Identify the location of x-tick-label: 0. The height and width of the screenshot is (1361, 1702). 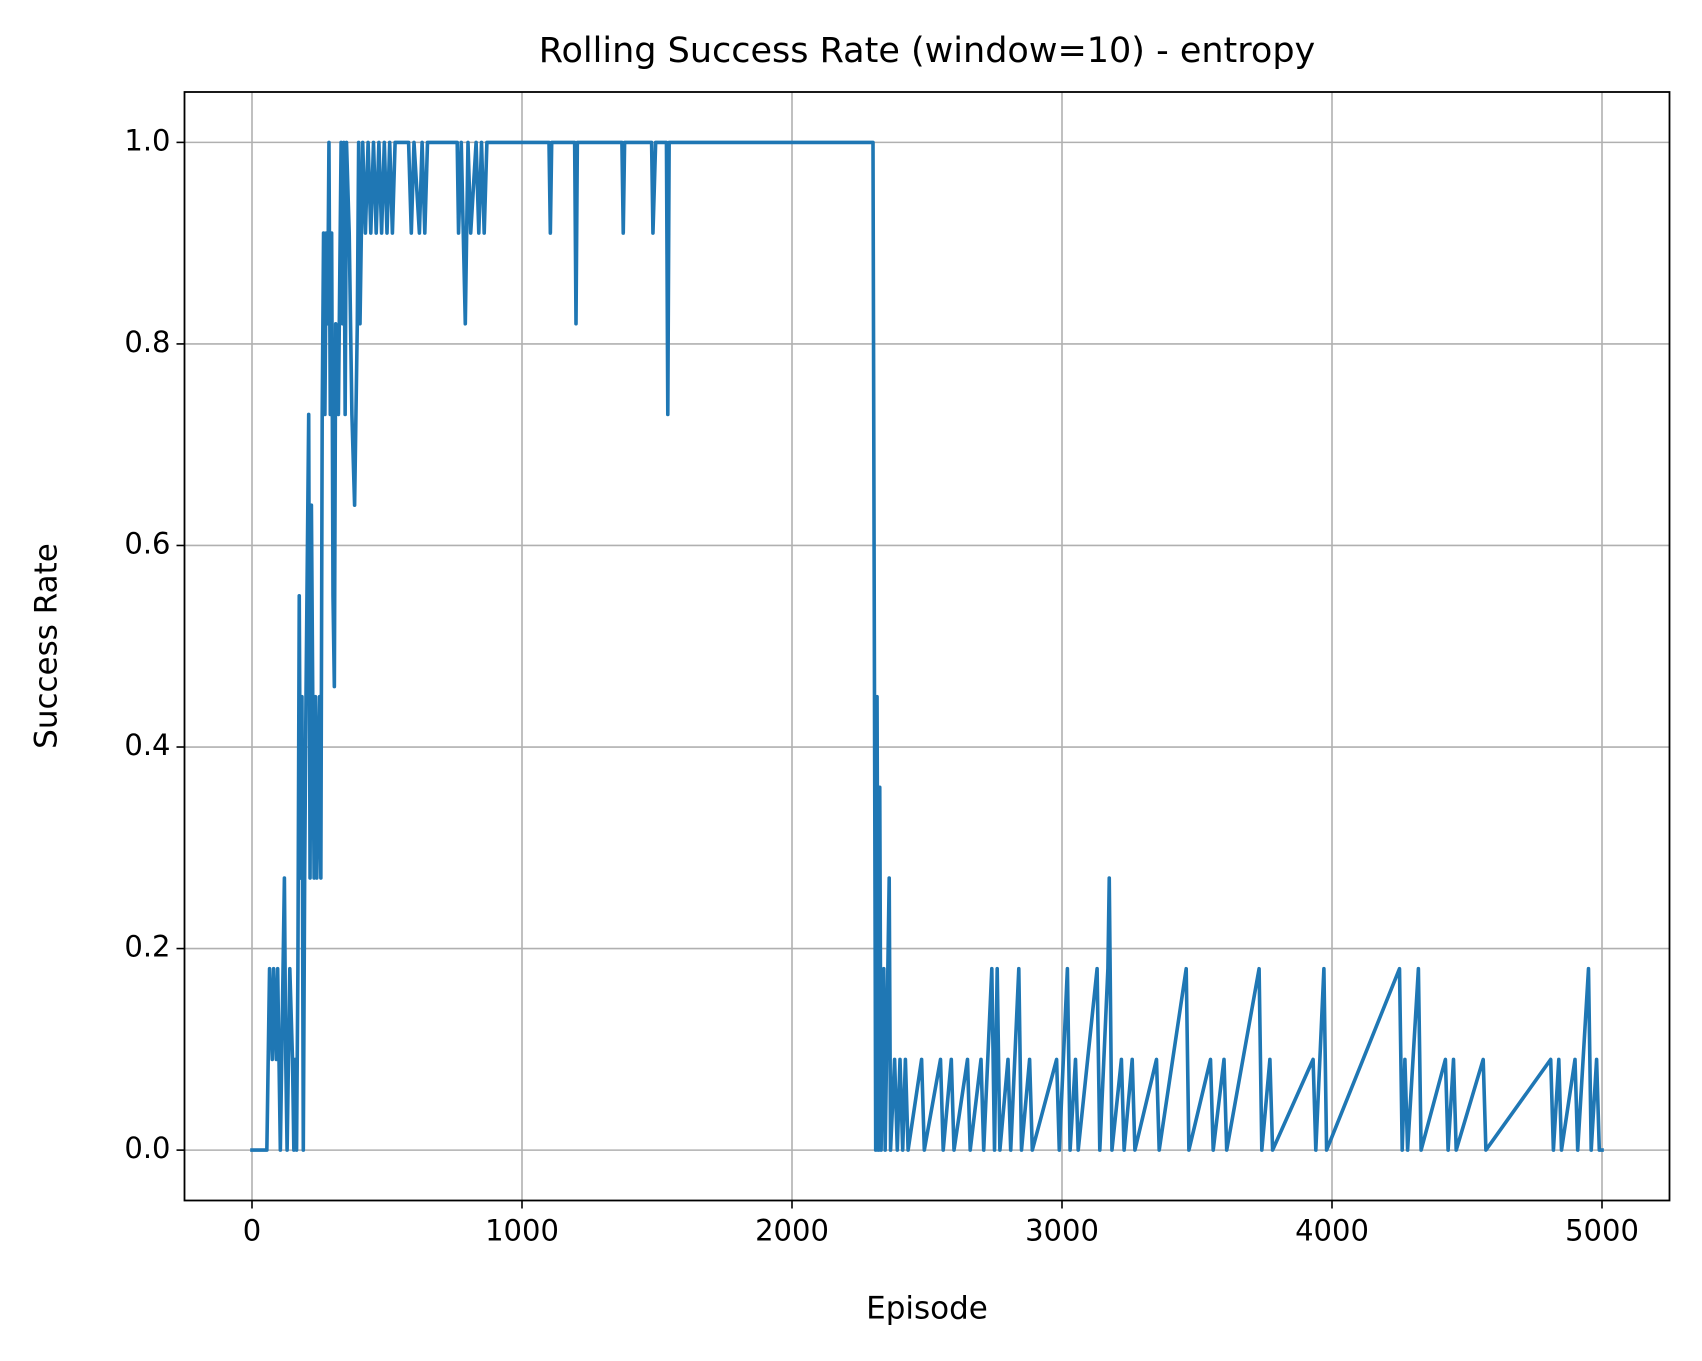
(252, 1231).